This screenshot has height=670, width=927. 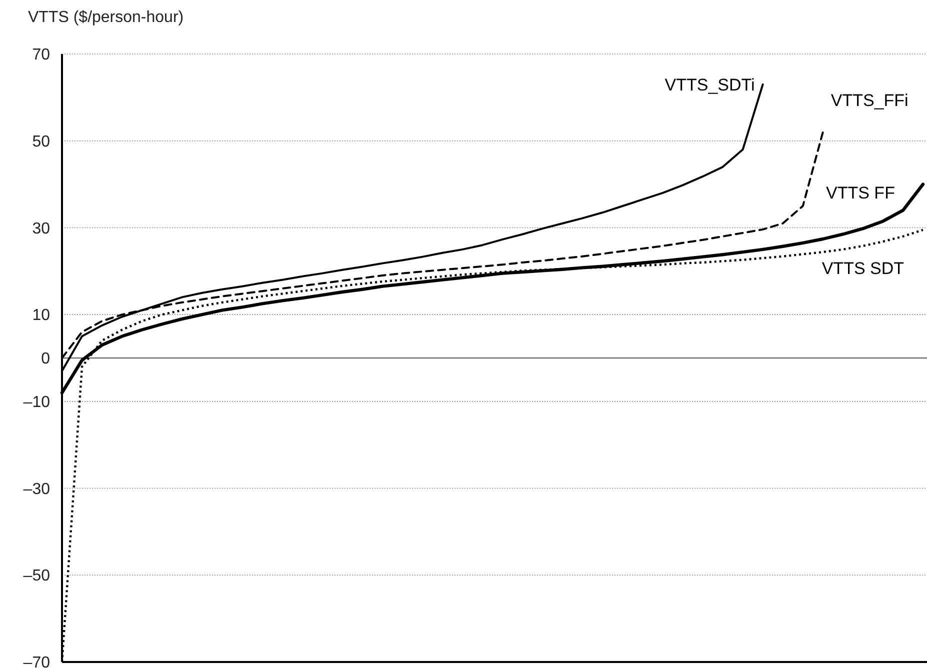 What do you see at coordinates (41, 141) in the screenshot?
I see `y-tick-label: 50` at bounding box center [41, 141].